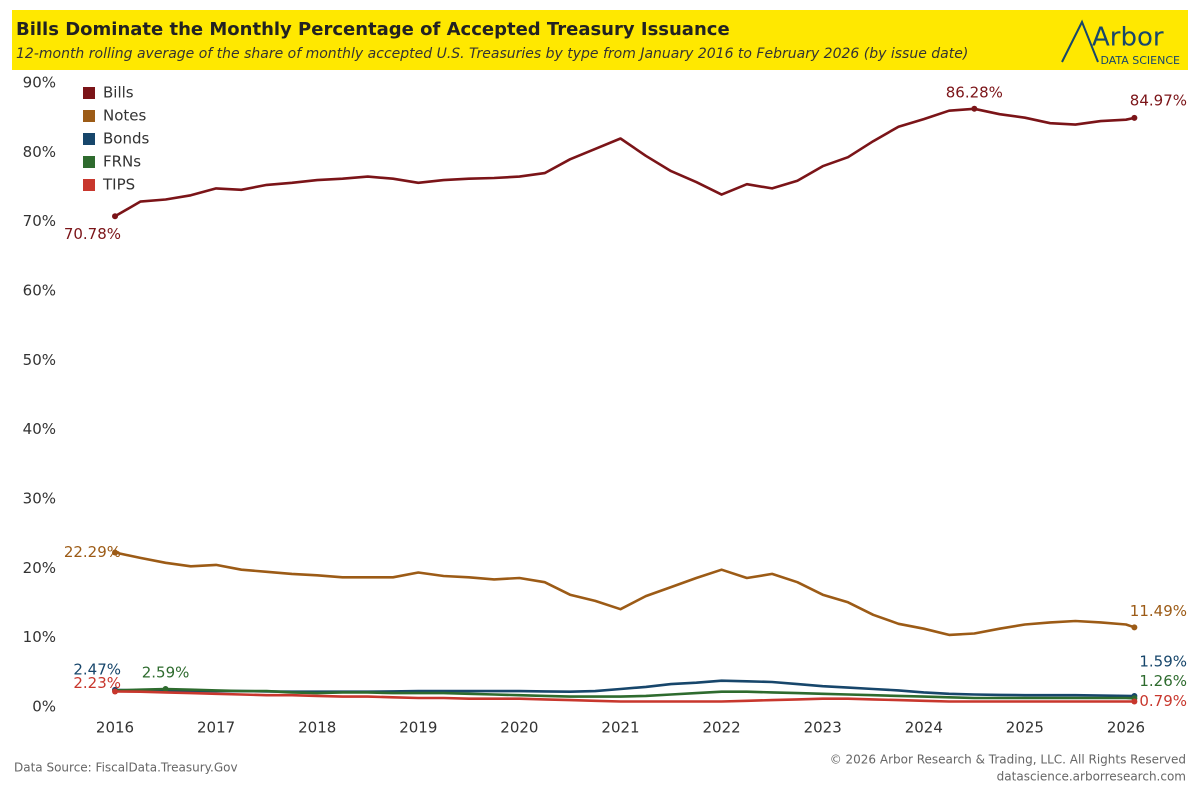  Describe the element at coordinates (122, 162) in the screenshot. I see `legend-label: FRNs` at that location.